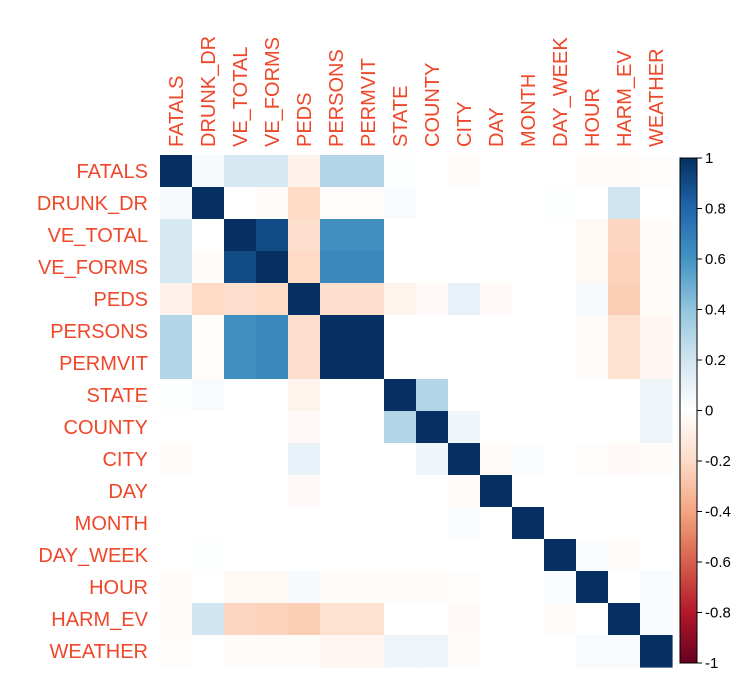 The image size is (747, 680). I want to click on heatmap-cell-month-day_week, so click(560, 523).